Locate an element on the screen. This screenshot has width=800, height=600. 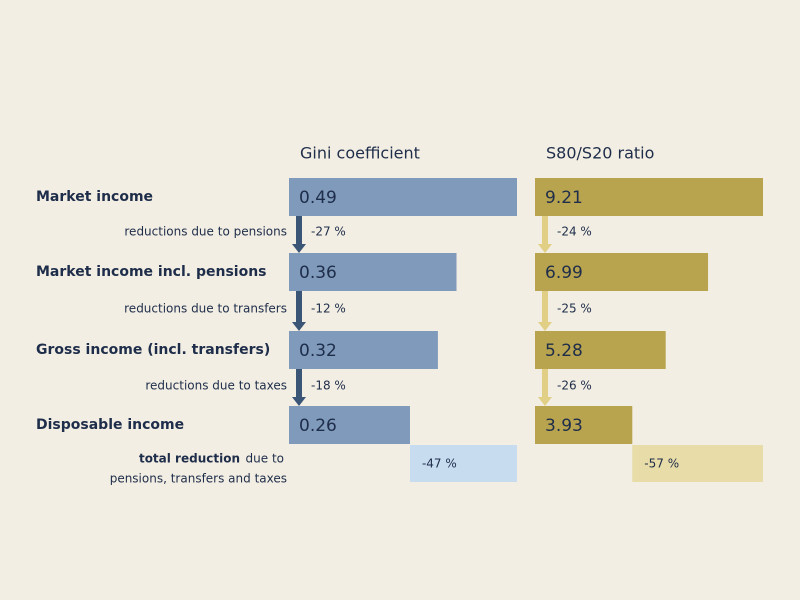
value-label: 0.36 is located at coordinates (318, 273).